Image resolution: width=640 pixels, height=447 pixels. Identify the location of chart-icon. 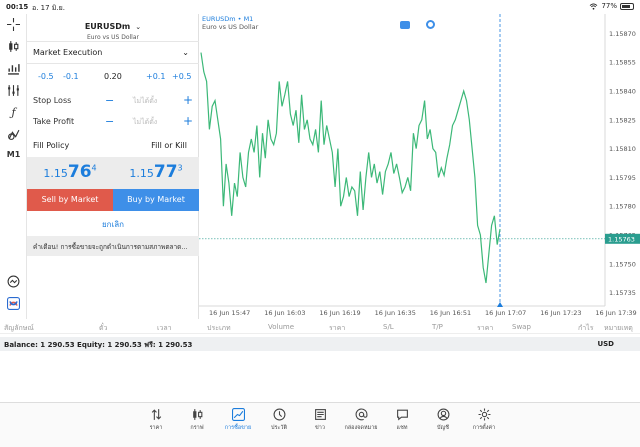
(197, 414).